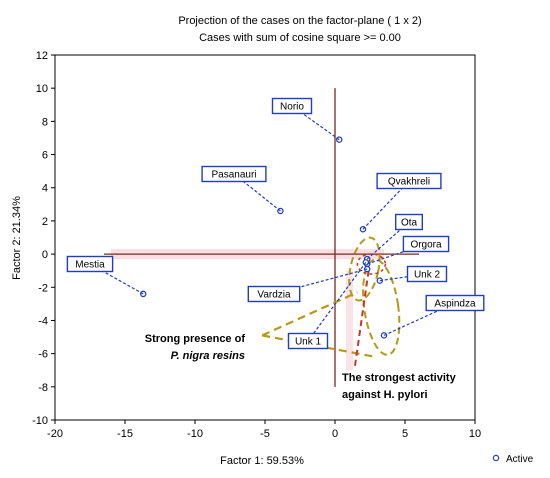  What do you see at coordinates (381, 307) in the screenshot?
I see `activity-group-ellipse` at bounding box center [381, 307].